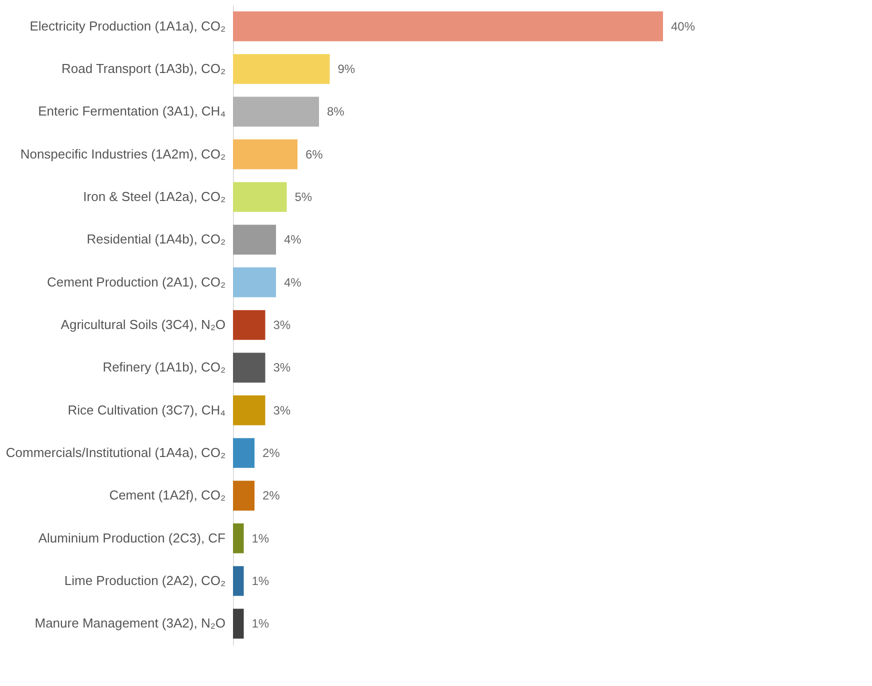  What do you see at coordinates (164, 367) in the screenshot?
I see `y-tick-label: Refinery (1A1b), CO₂` at bounding box center [164, 367].